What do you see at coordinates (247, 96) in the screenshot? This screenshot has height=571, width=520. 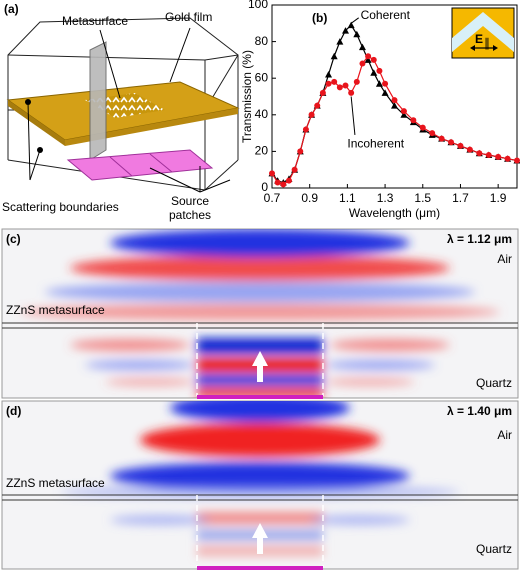 I see `y-axis-label: Transmission (%)` at bounding box center [247, 96].